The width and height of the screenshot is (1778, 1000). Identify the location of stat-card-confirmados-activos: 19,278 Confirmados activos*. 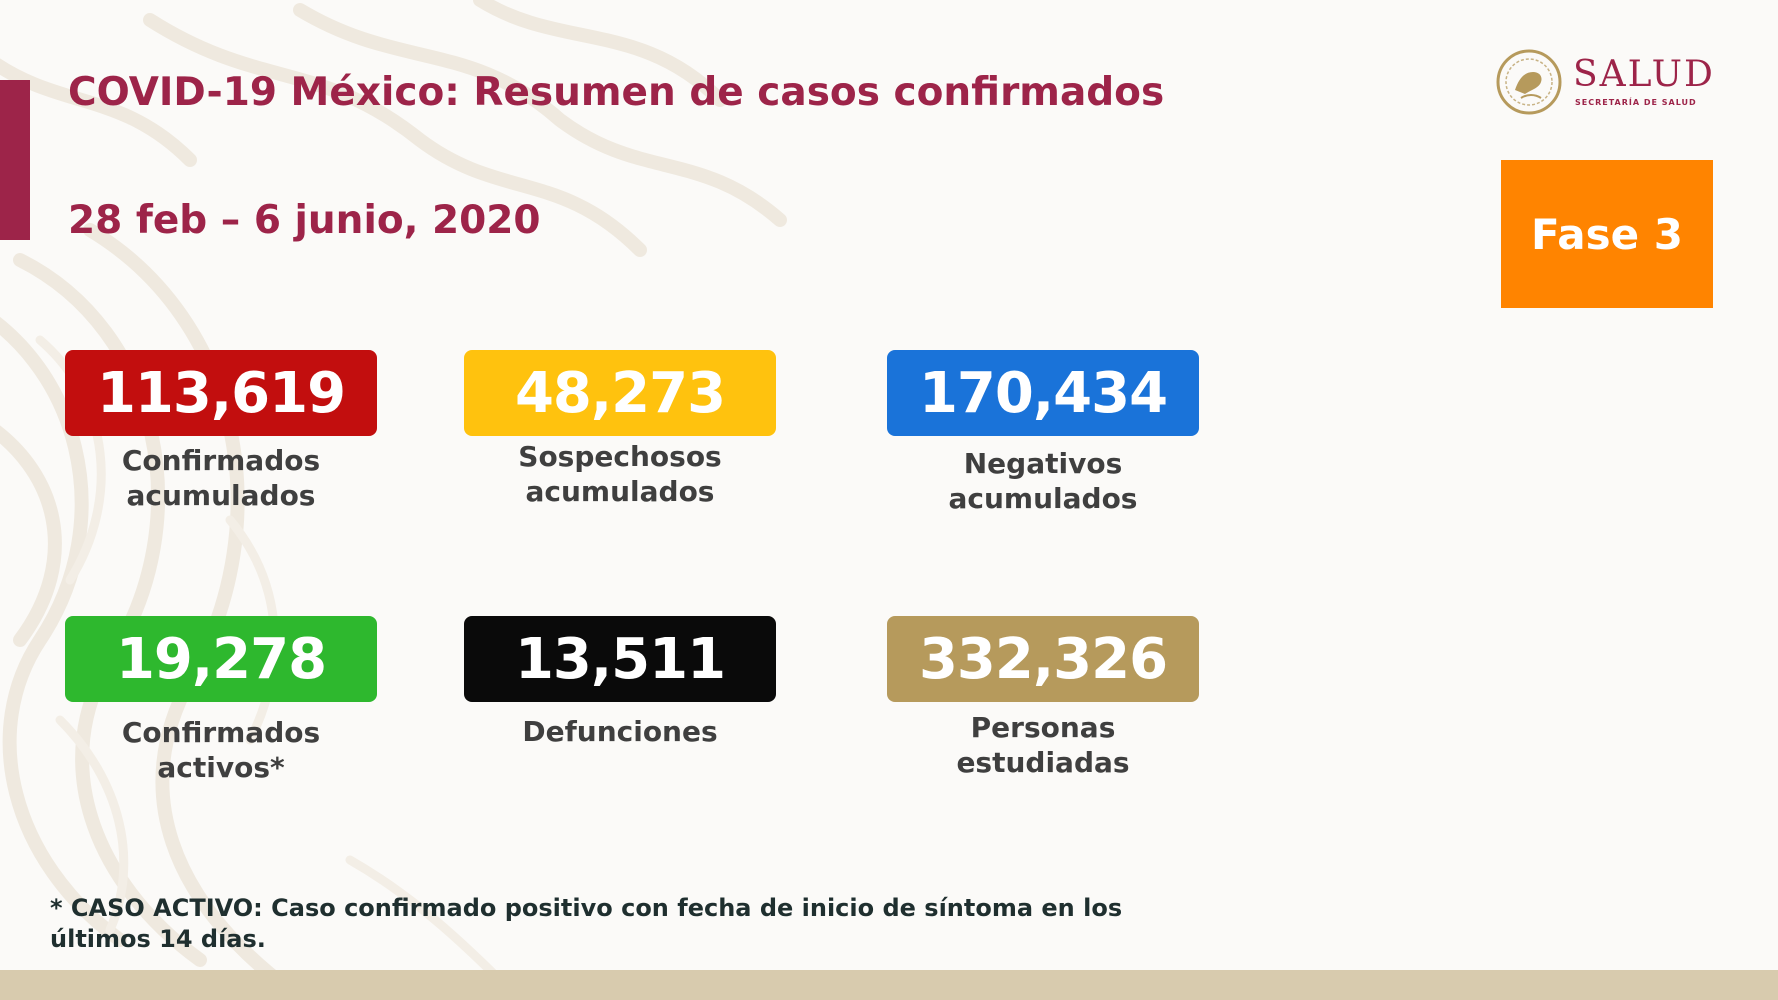
(221, 700).